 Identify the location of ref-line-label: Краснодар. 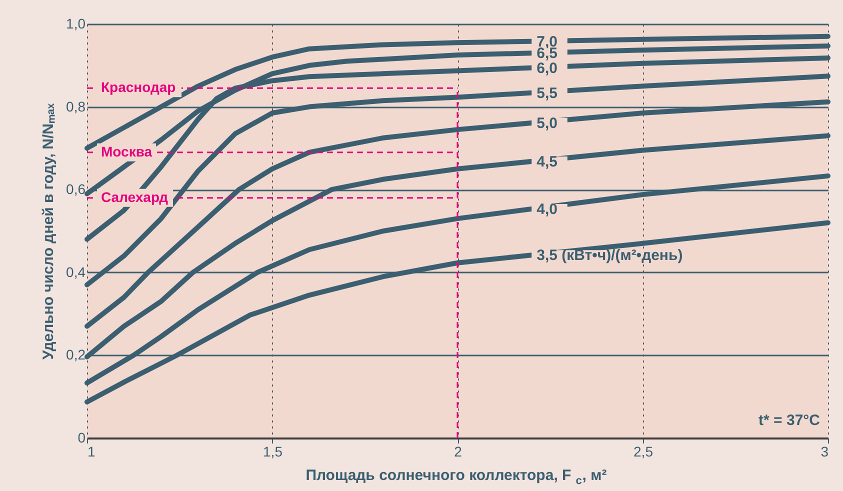
(138, 87).